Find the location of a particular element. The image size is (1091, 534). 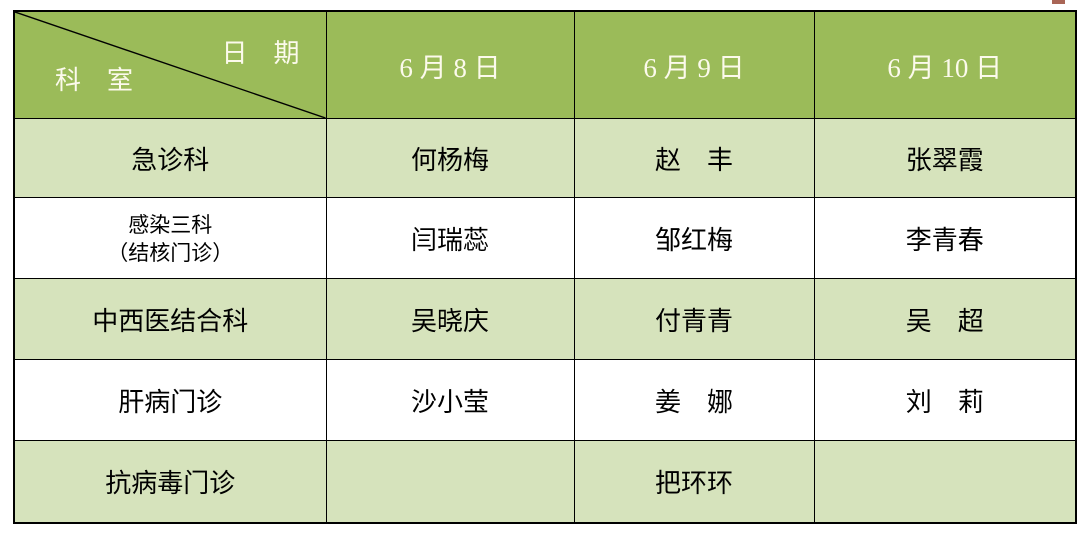

duty-name: 吴 超 is located at coordinates (945, 319).